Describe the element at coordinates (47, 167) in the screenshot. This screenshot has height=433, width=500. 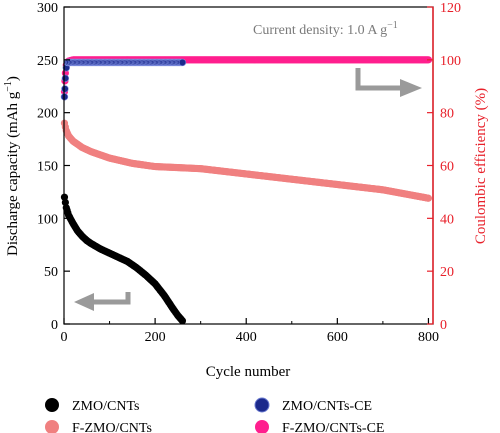
I see `y-left-tick-label: 150` at that location.